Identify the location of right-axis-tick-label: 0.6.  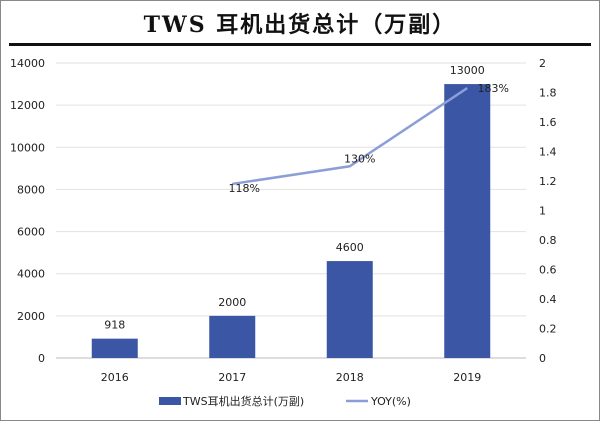
(548, 270).